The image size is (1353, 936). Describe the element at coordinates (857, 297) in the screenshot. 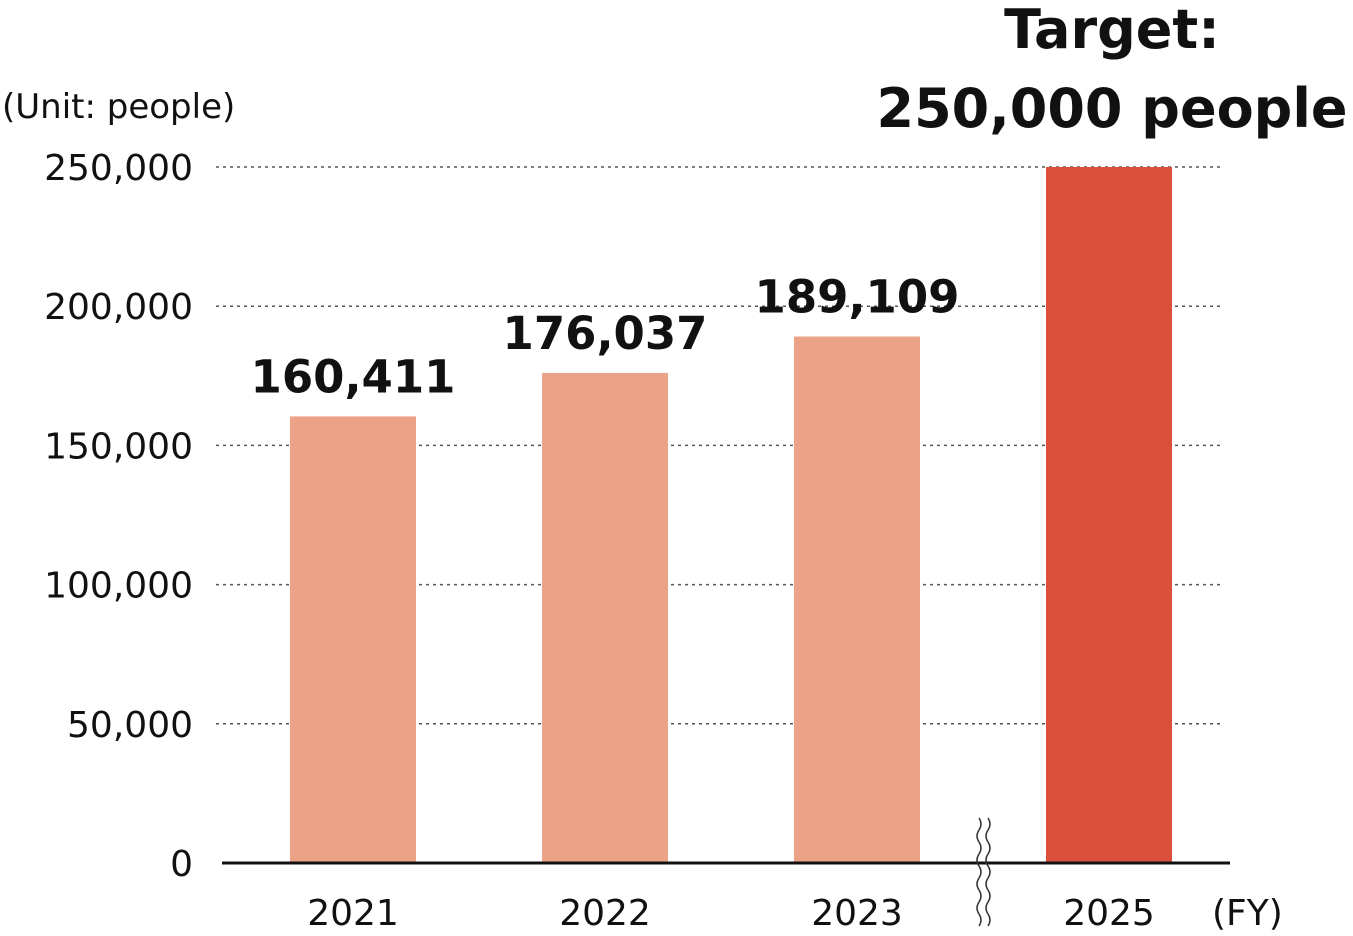

I see `bar-value-label: 189,109` at that location.